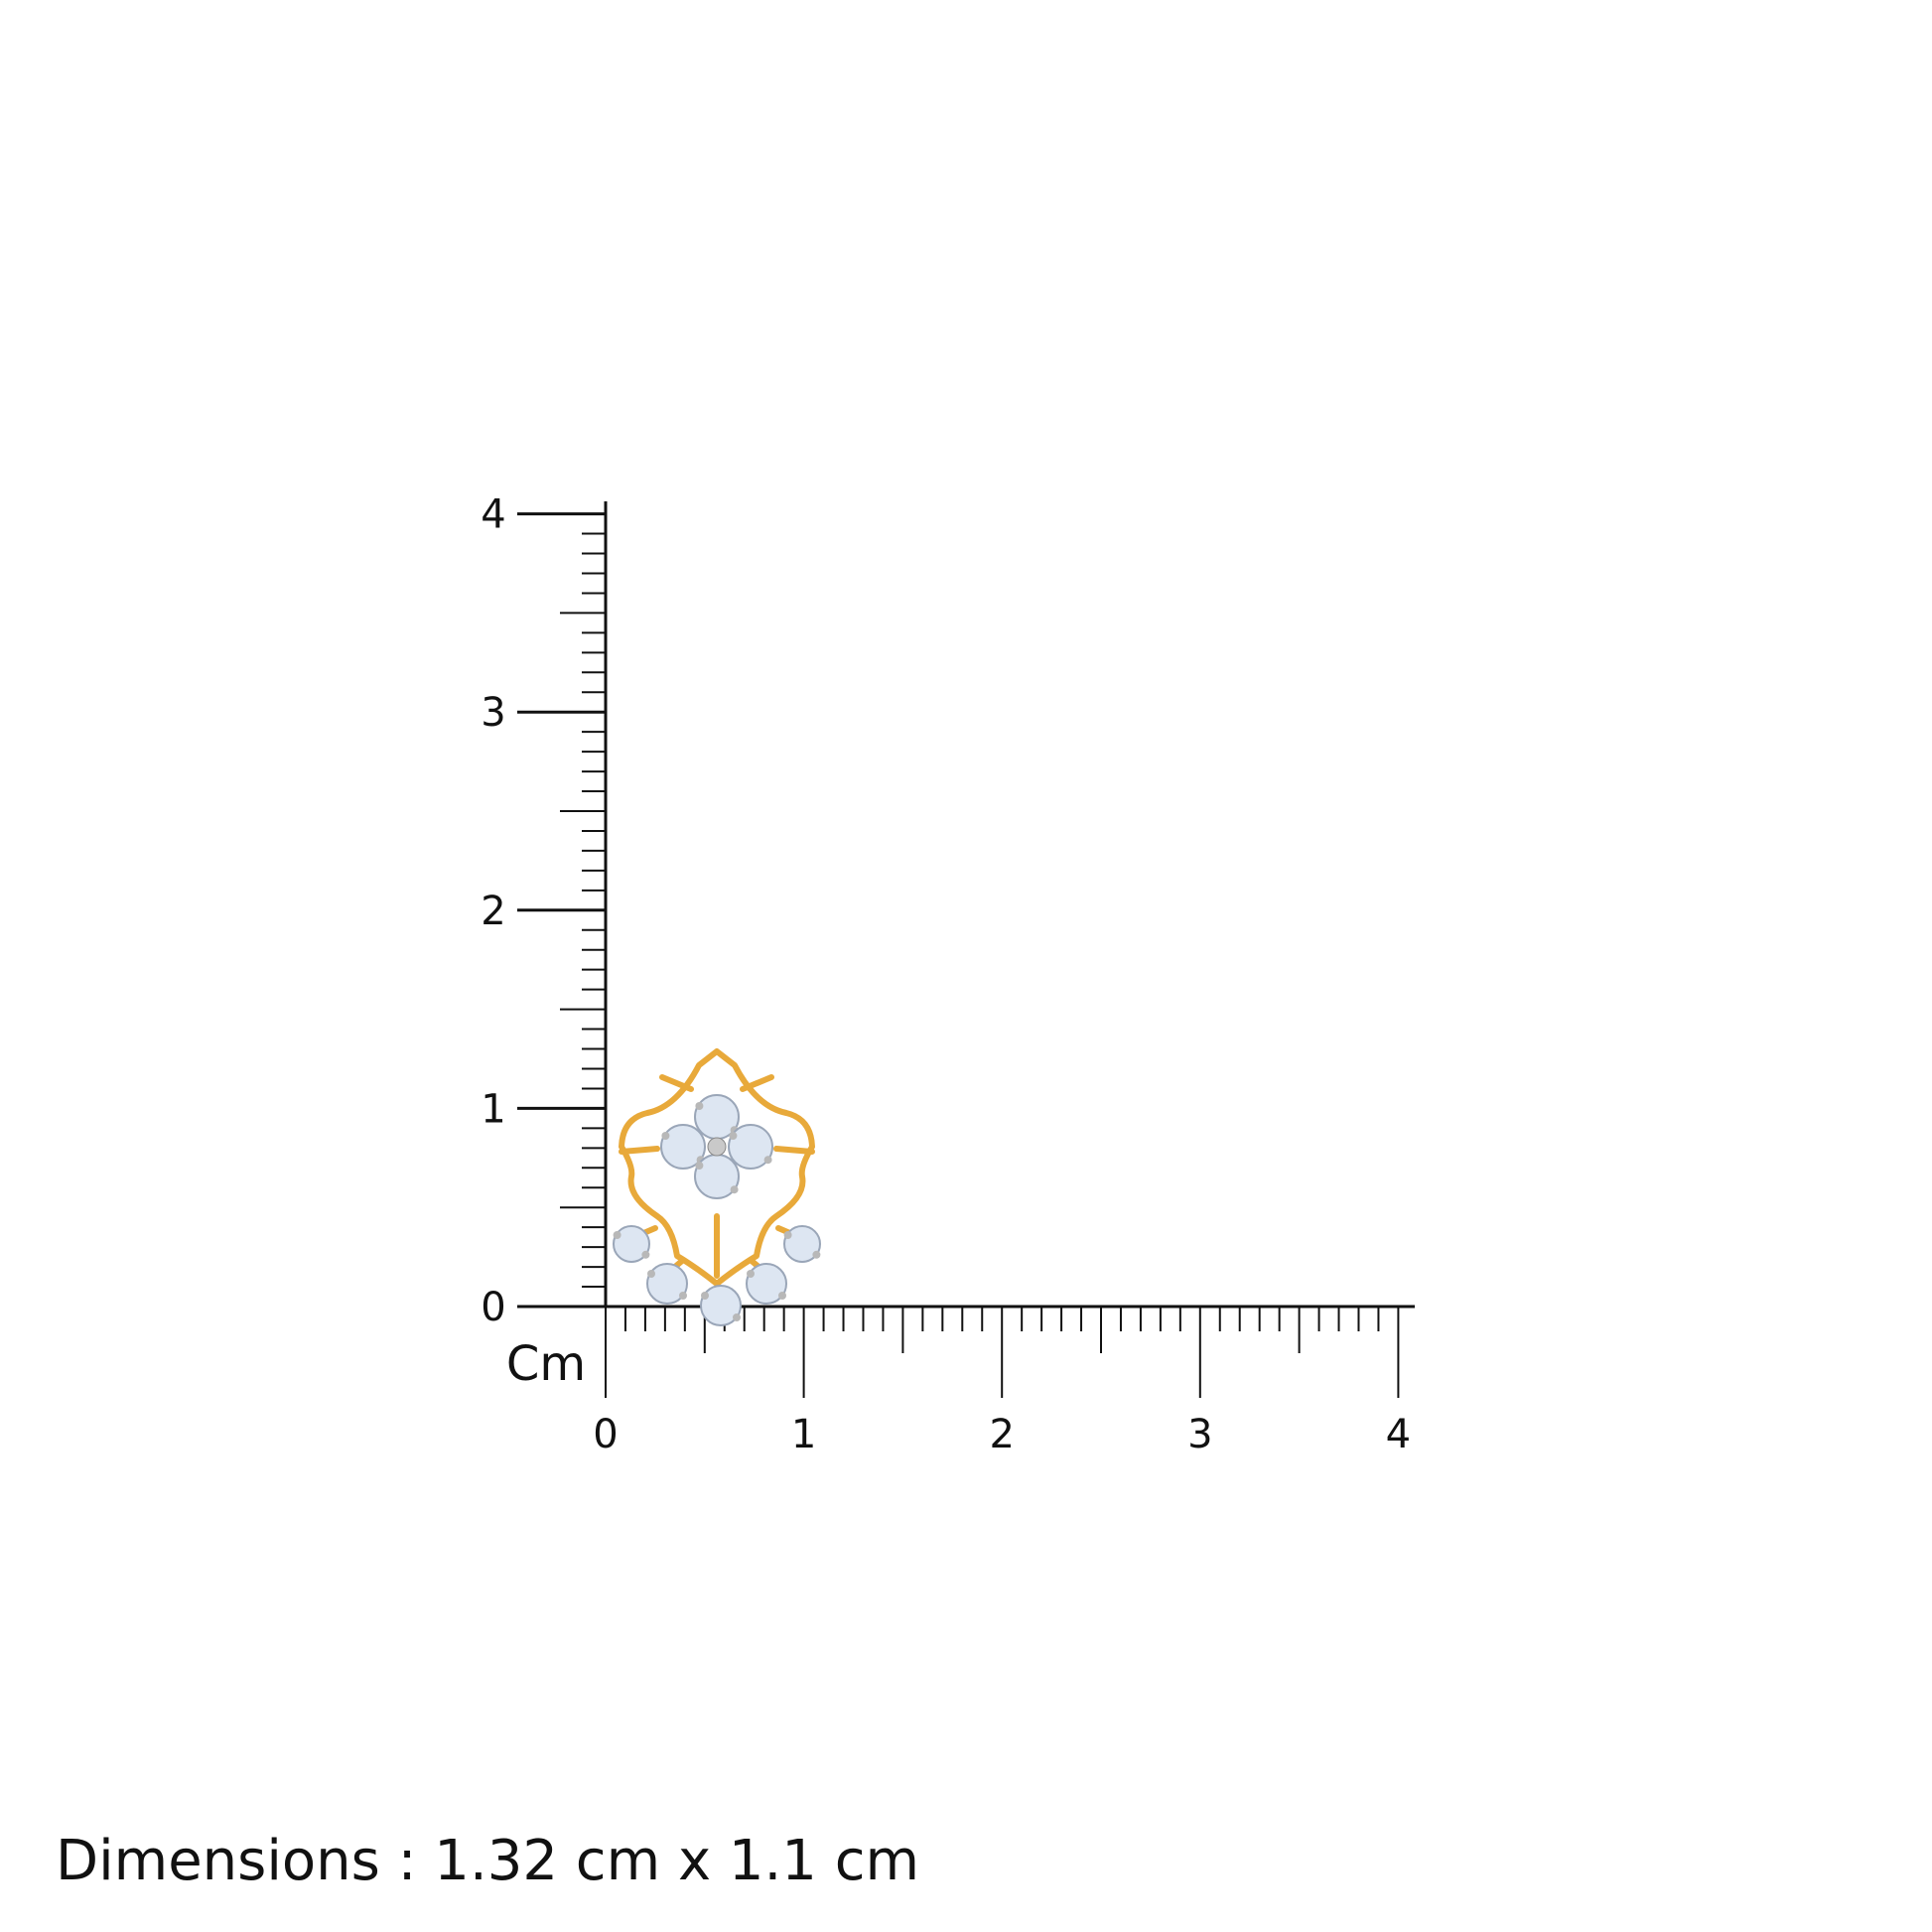  Describe the element at coordinates (1398, 1435) in the screenshot. I see `x-tick-label: 4` at that location.